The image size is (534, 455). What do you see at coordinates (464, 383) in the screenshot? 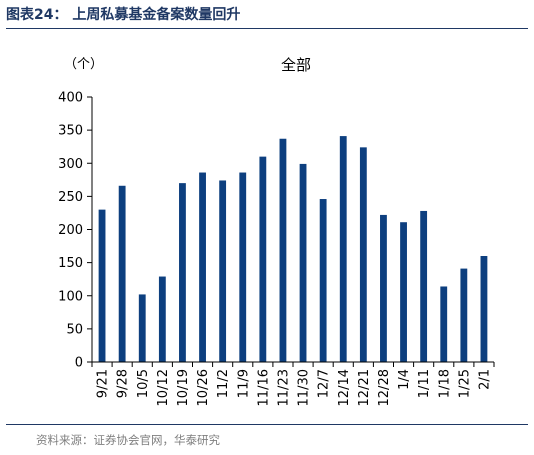
I see `x-tick-label: 1/25` at bounding box center [464, 383].